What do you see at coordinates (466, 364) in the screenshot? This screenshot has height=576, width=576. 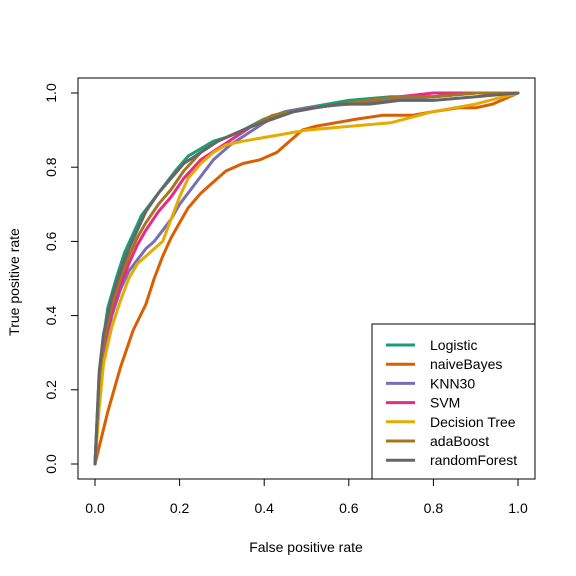 I see `legend-label: naiveBayes` at bounding box center [466, 364].